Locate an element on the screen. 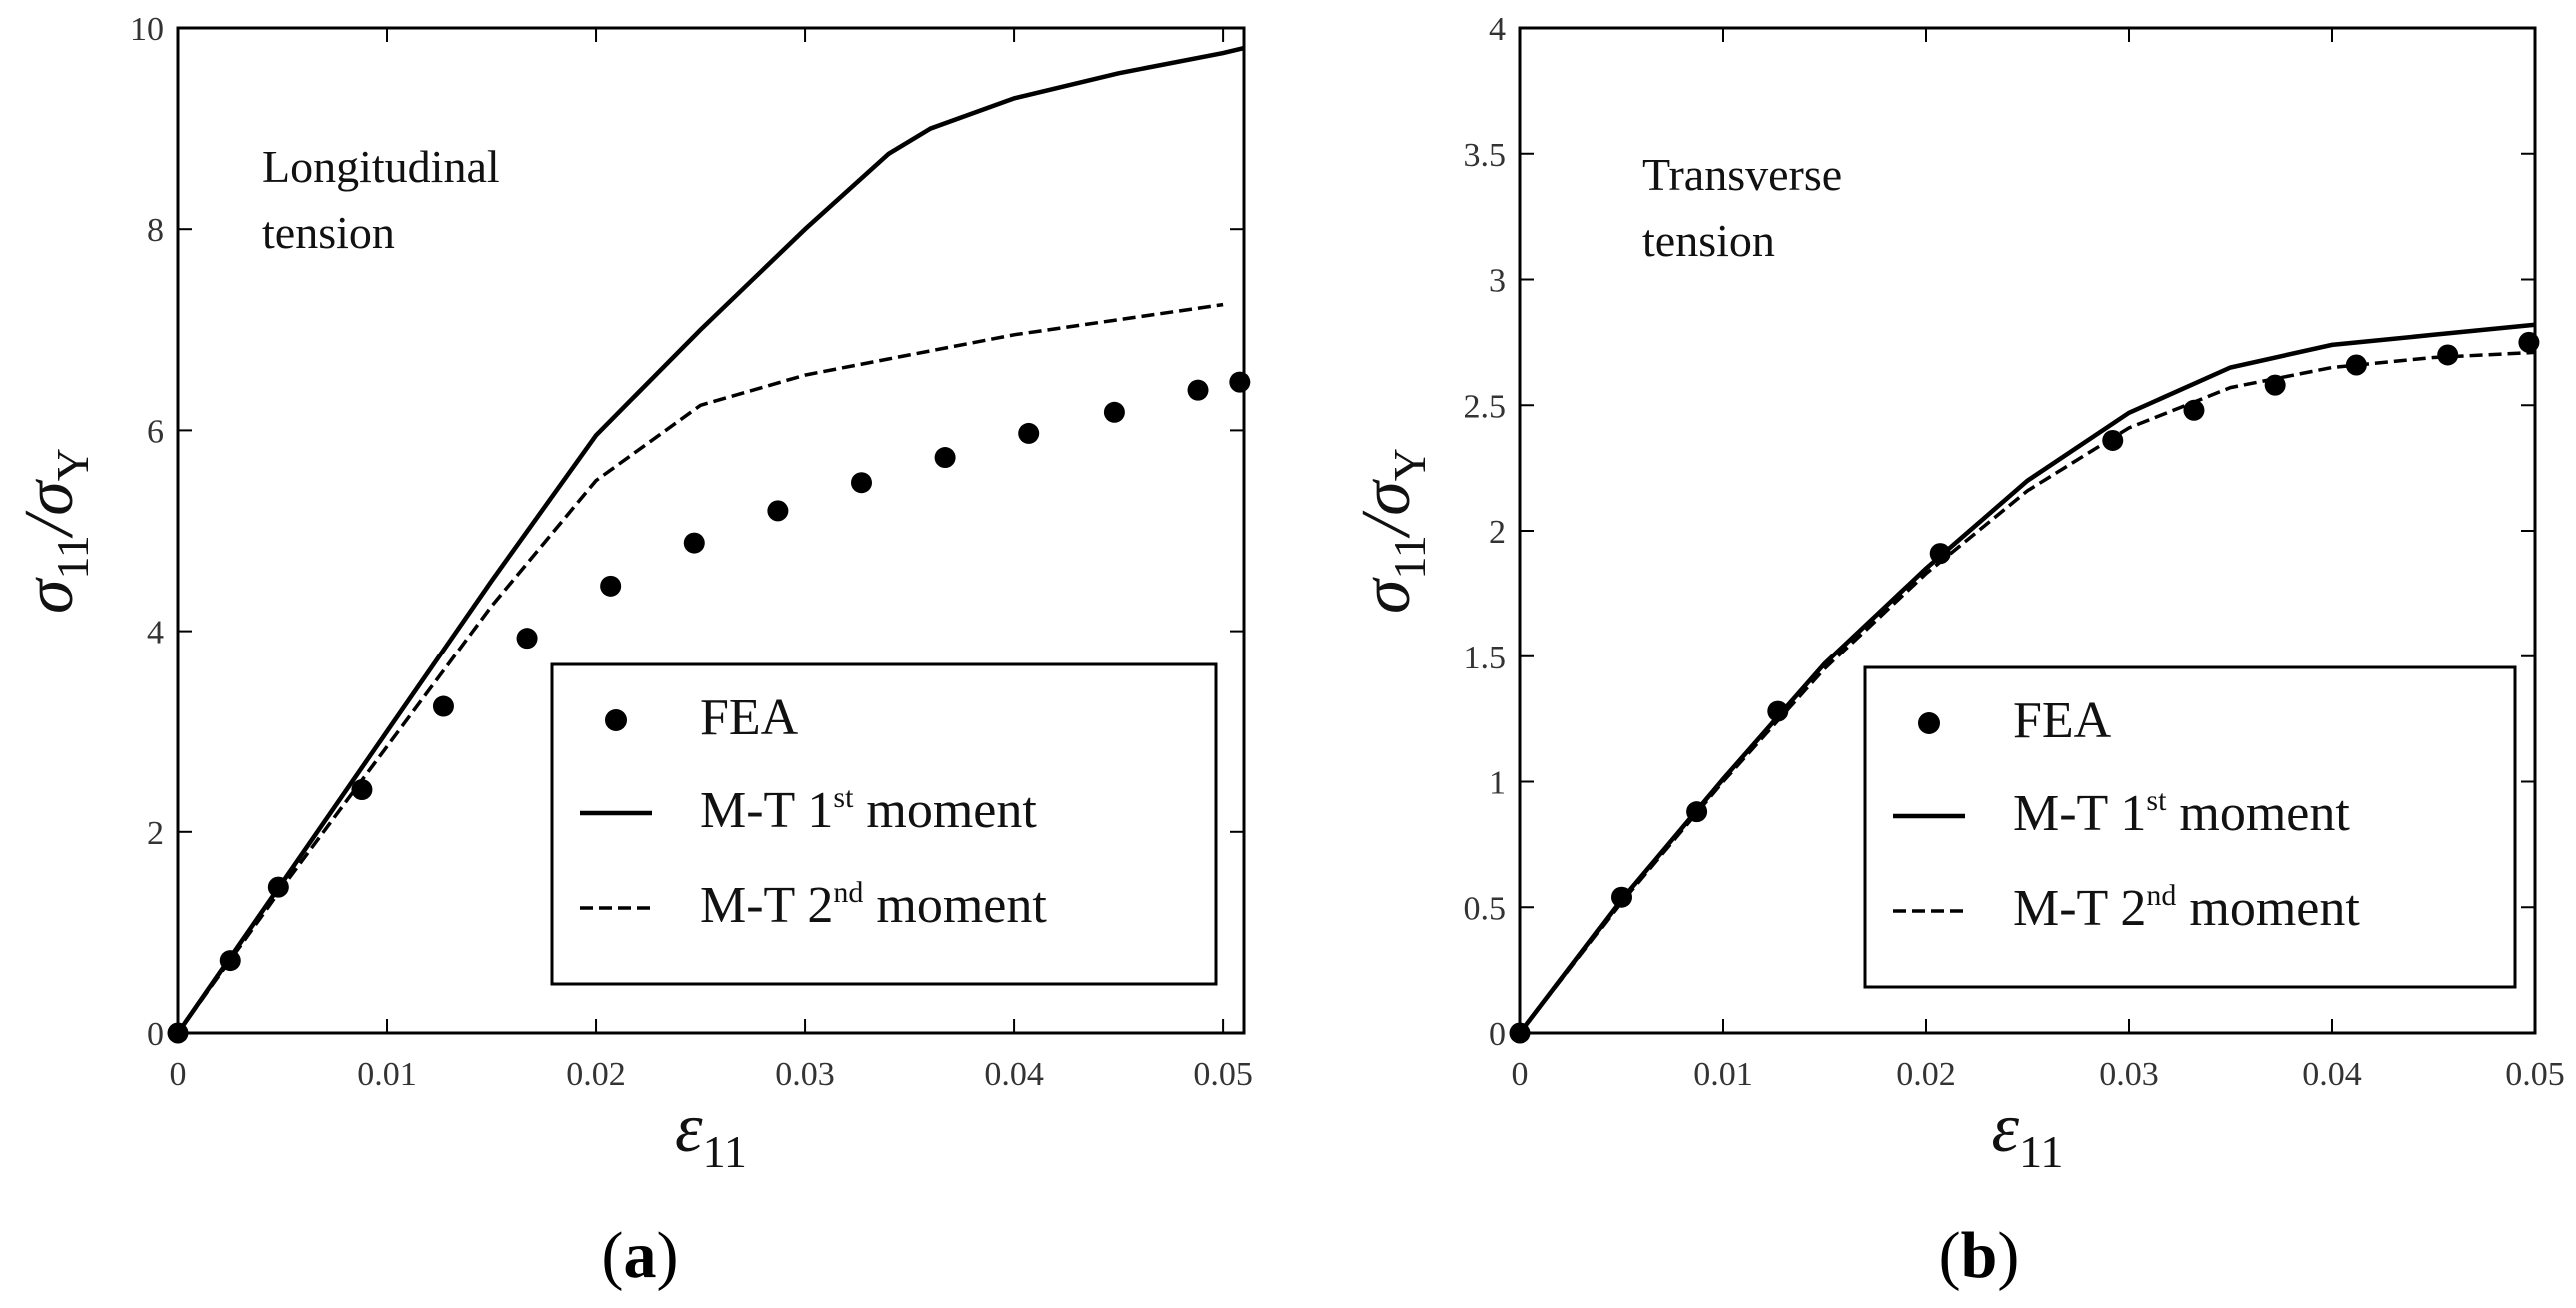  y-tick-label: 2.5 is located at coordinates (1485, 406).